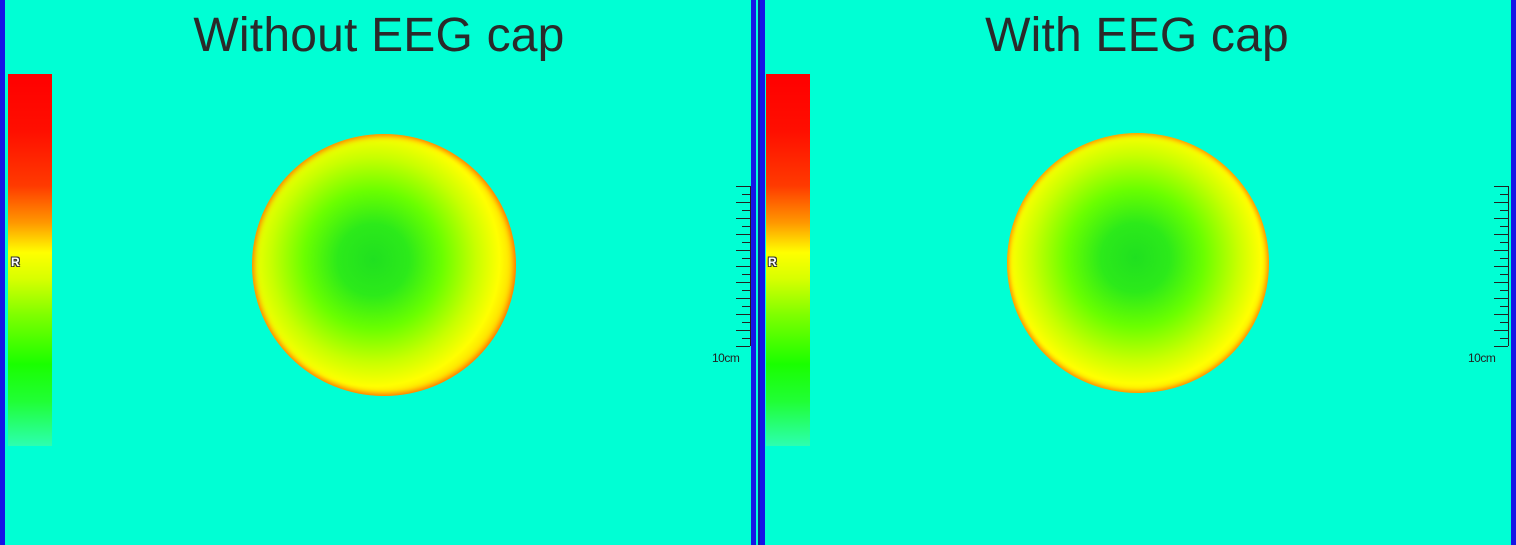 The image size is (1516, 545). Describe the element at coordinates (379, 35) in the screenshot. I see `panel-title: Without EEG cap` at that location.